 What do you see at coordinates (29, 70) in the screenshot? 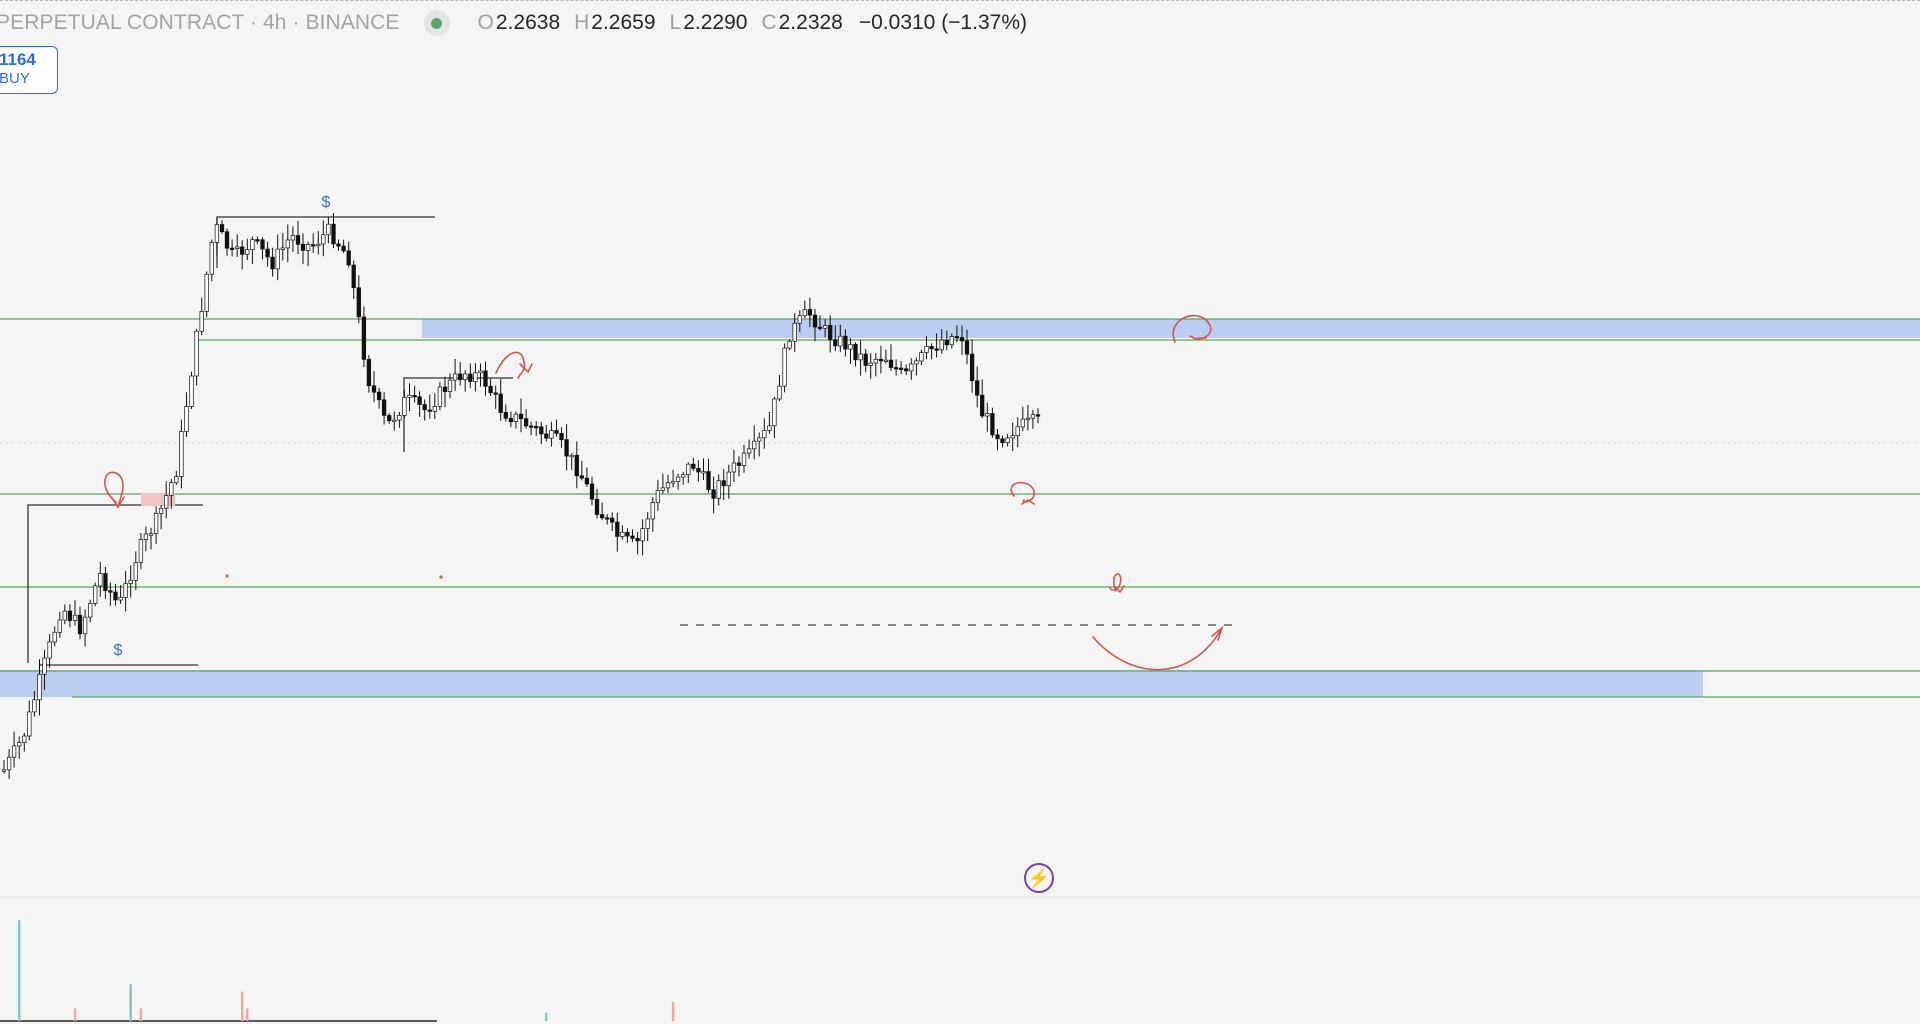
I see `buy-order-box: 1164 BUY` at bounding box center [29, 70].